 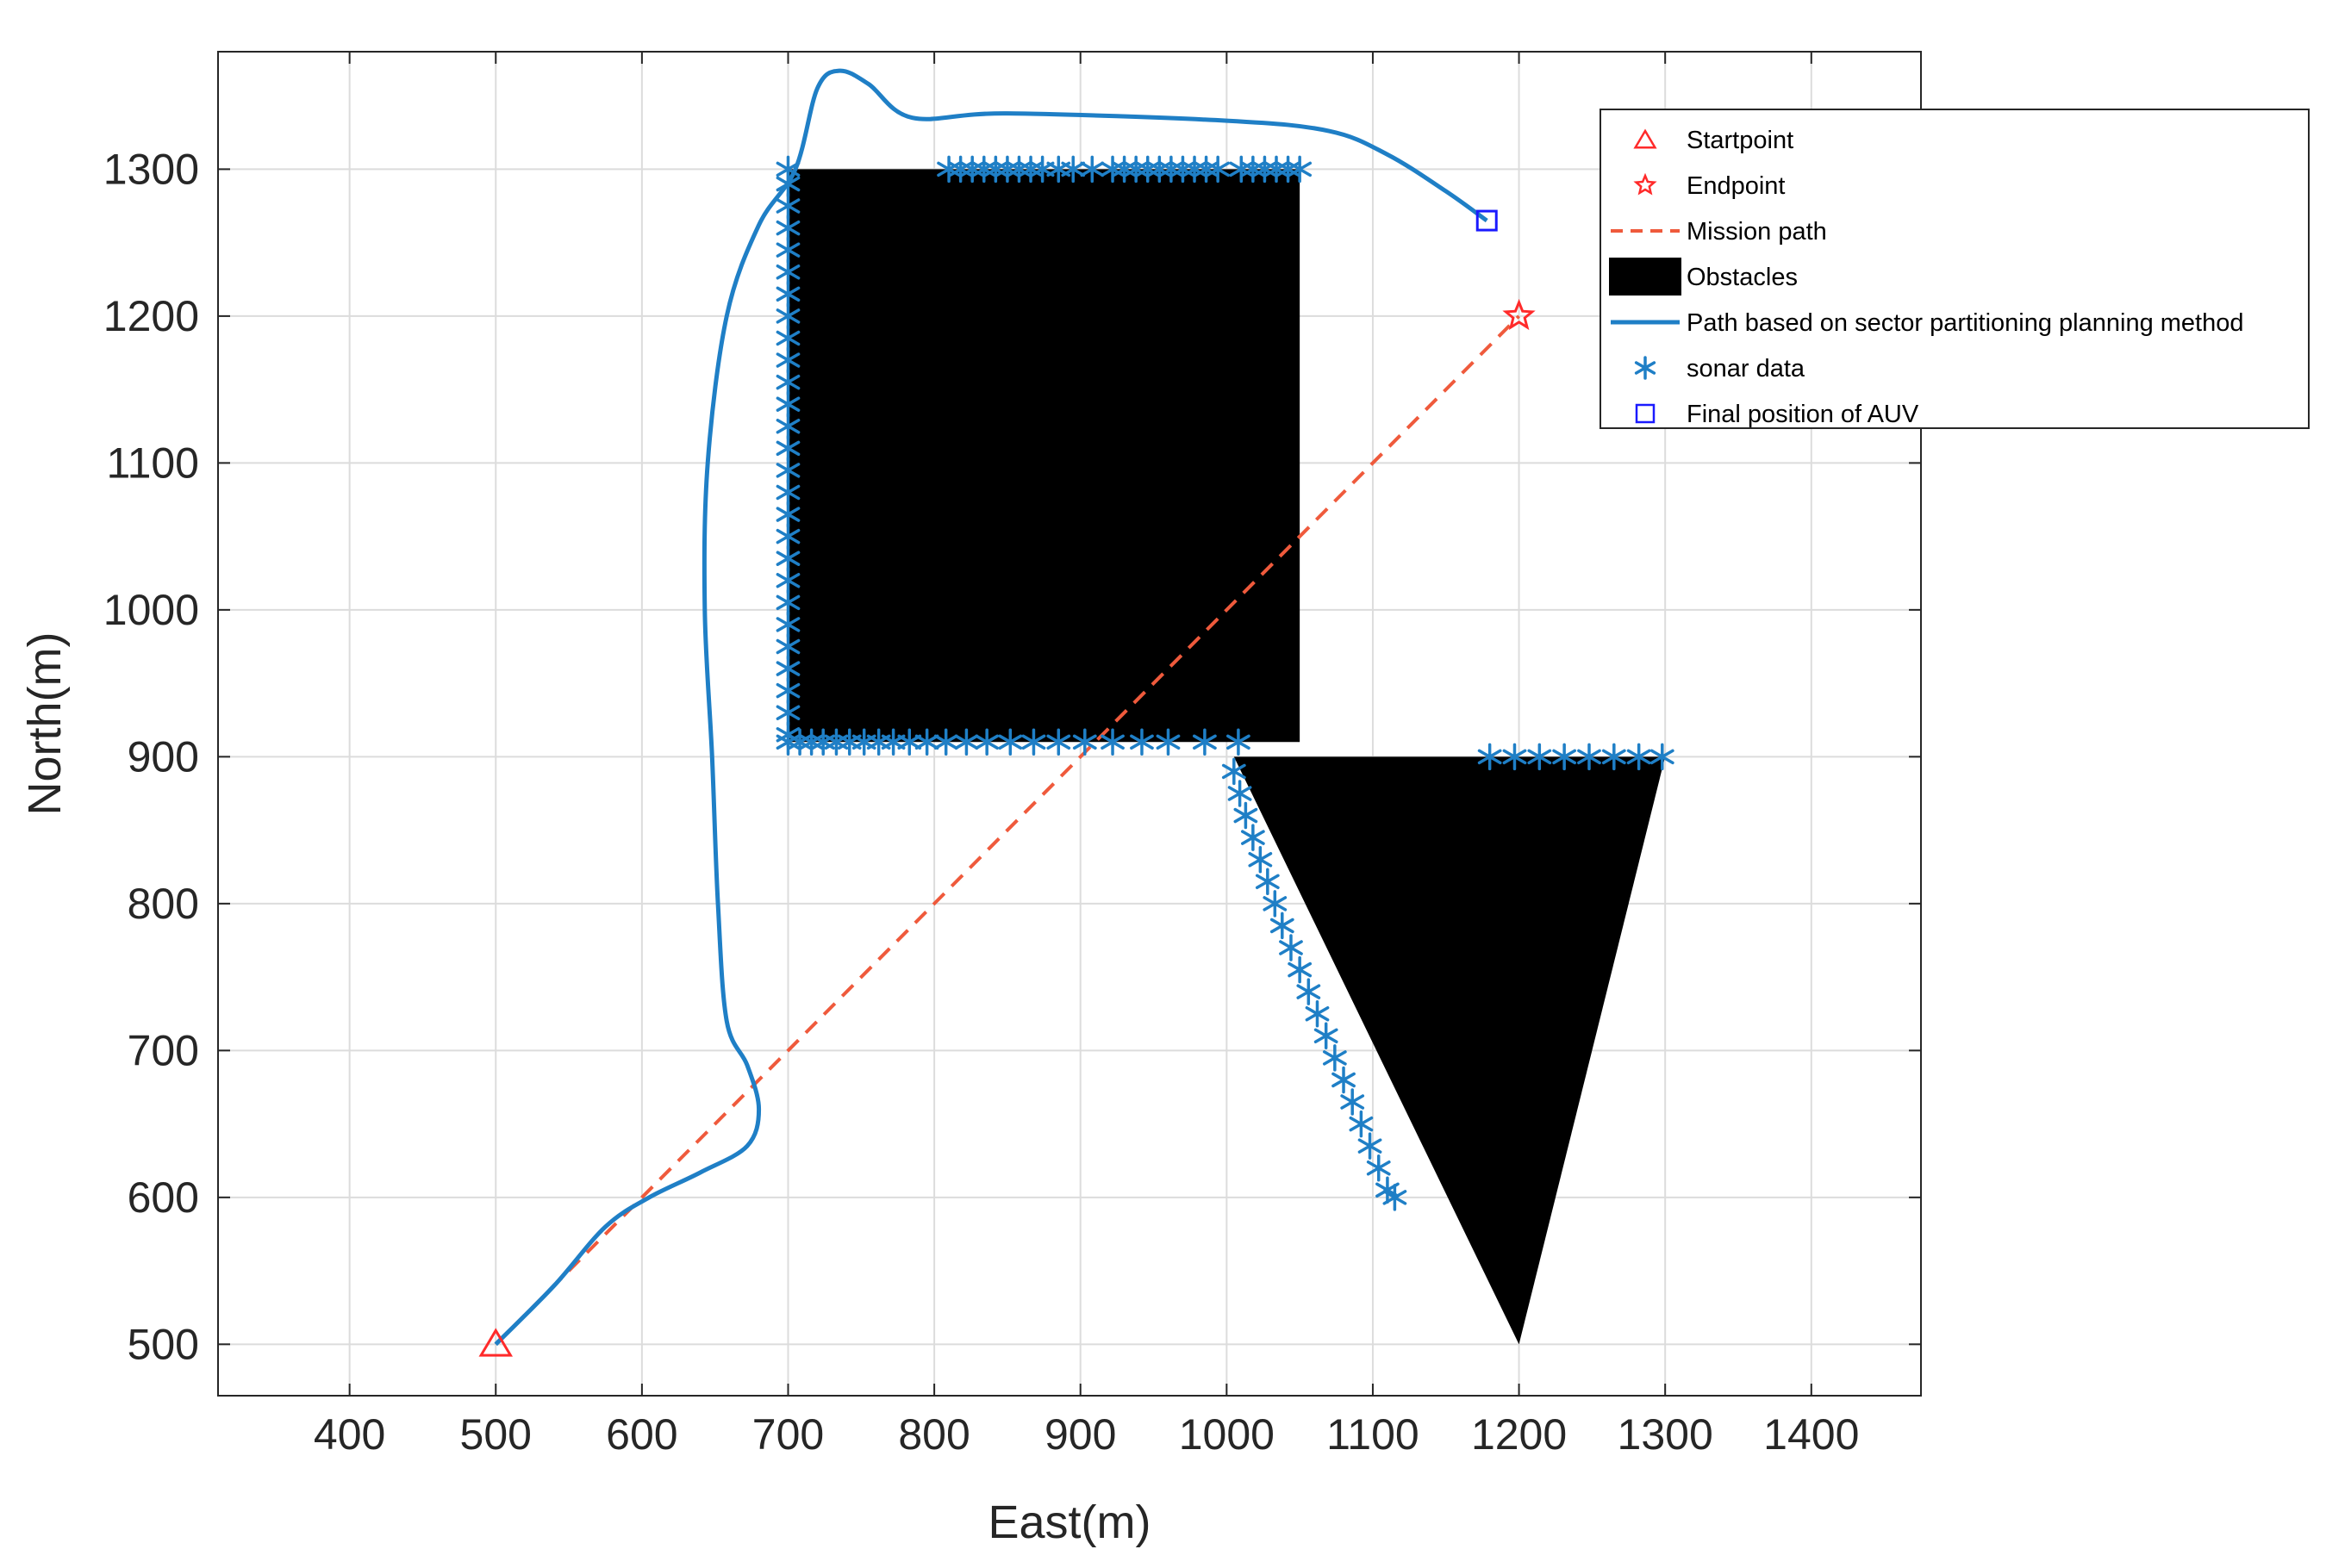 I want to click on legend-box, so click(x=1955, y=269).